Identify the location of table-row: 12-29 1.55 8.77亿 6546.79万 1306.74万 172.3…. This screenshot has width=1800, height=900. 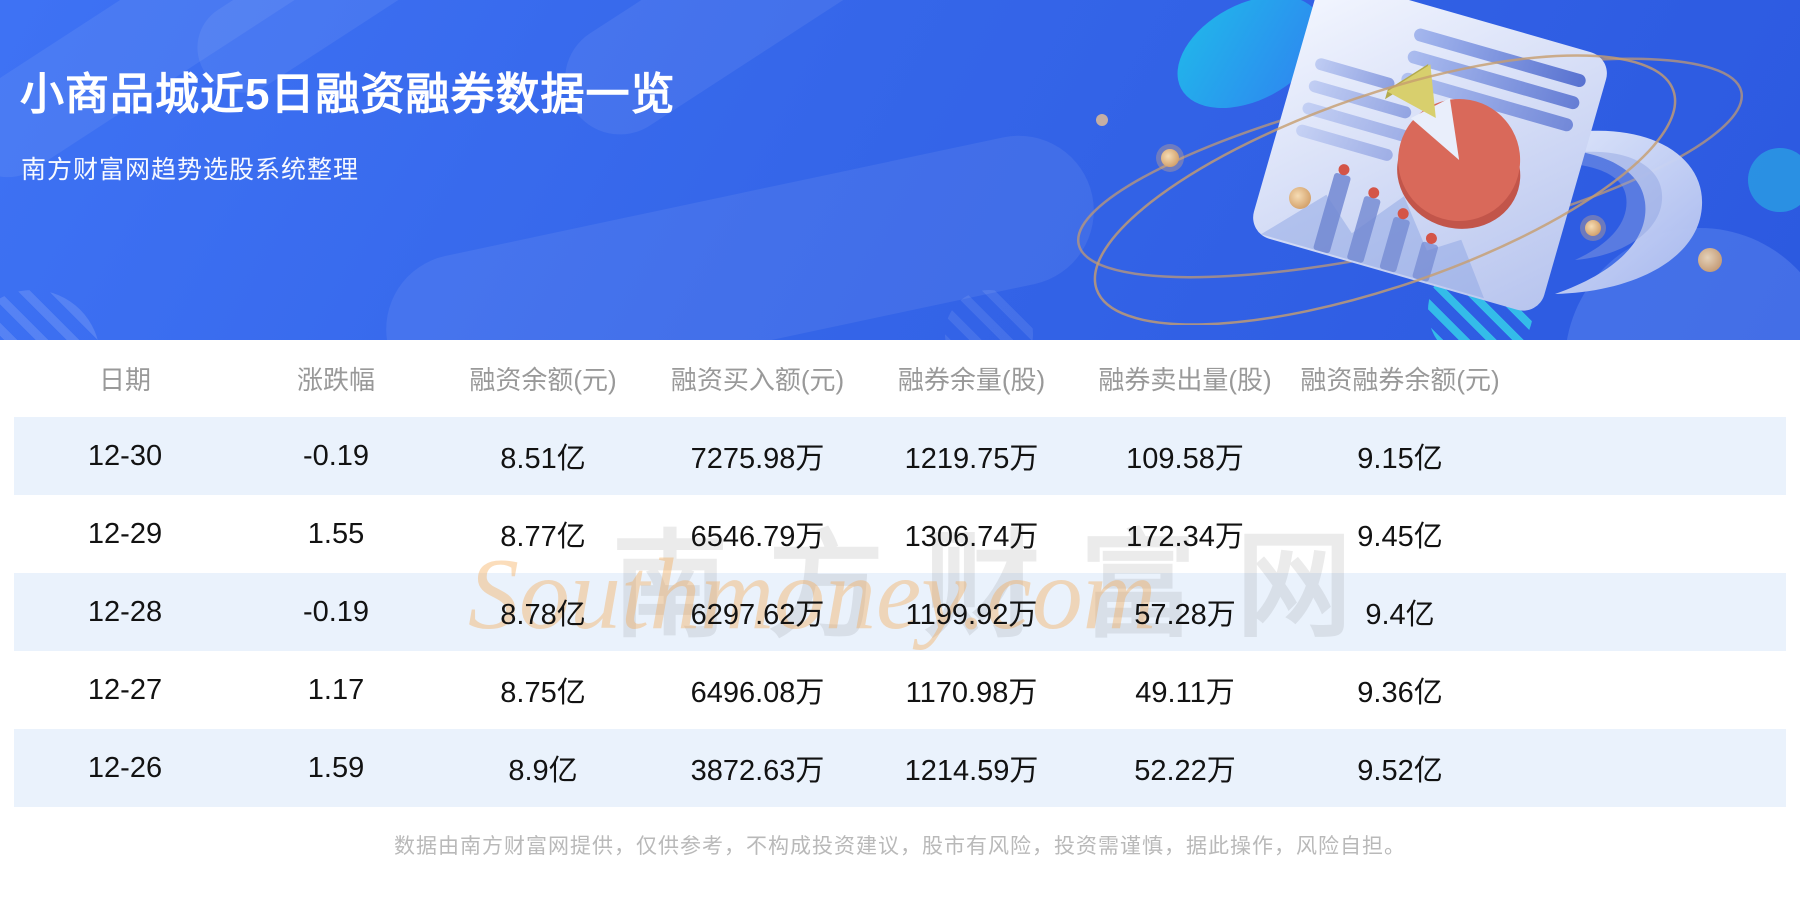
(900, 534).